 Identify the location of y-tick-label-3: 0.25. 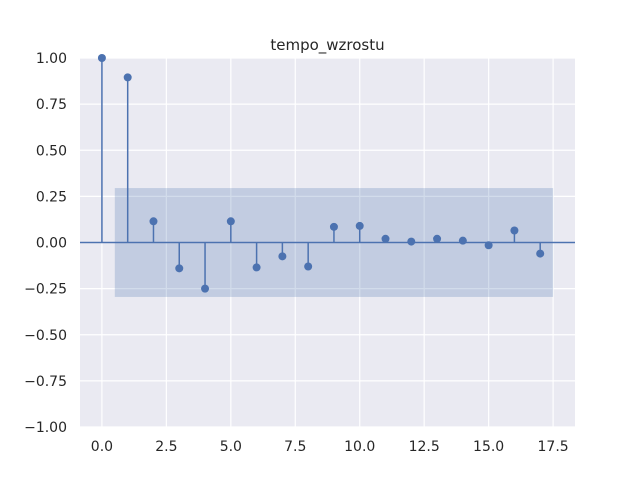
(51, 197).